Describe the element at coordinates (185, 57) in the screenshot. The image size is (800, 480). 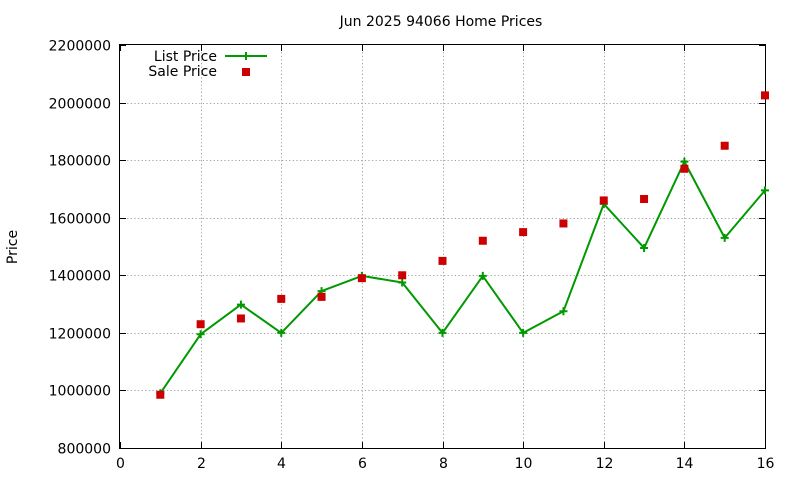
I see `legend-label-list-price: List Price` at that location.